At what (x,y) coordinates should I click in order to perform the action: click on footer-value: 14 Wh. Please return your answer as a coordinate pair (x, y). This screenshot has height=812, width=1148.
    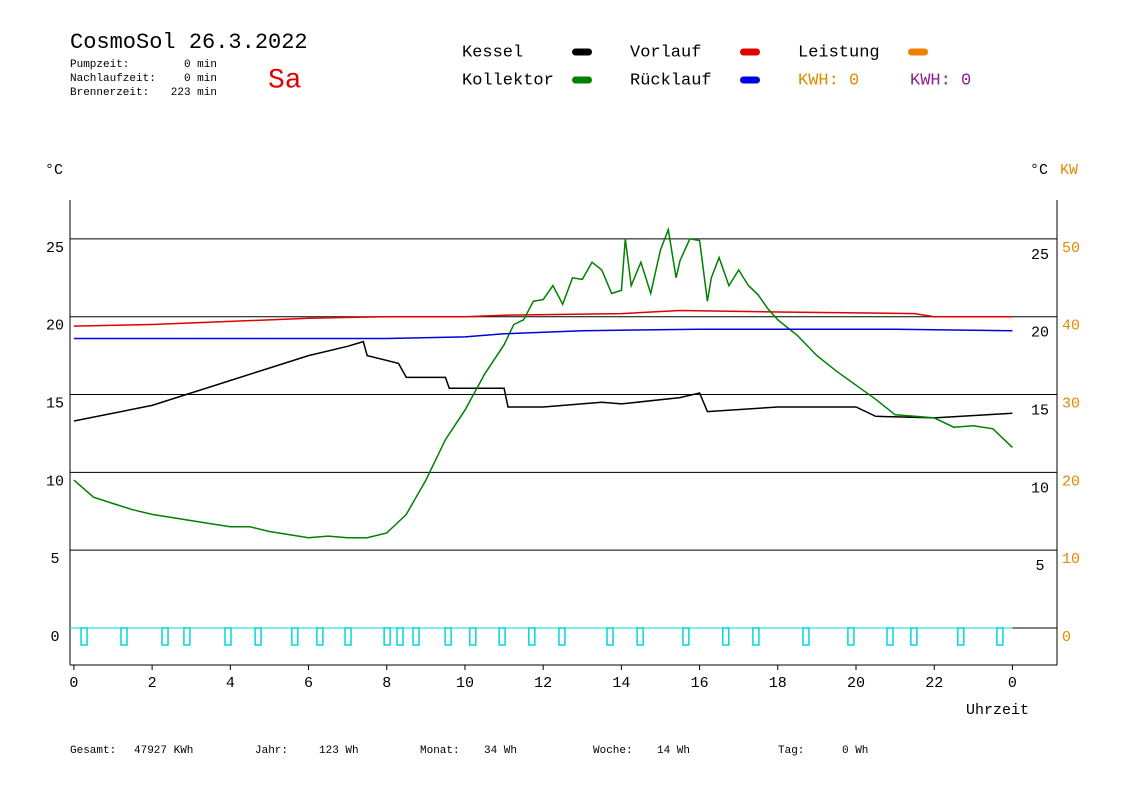
    Looking at the image, I should click on (673, 751).